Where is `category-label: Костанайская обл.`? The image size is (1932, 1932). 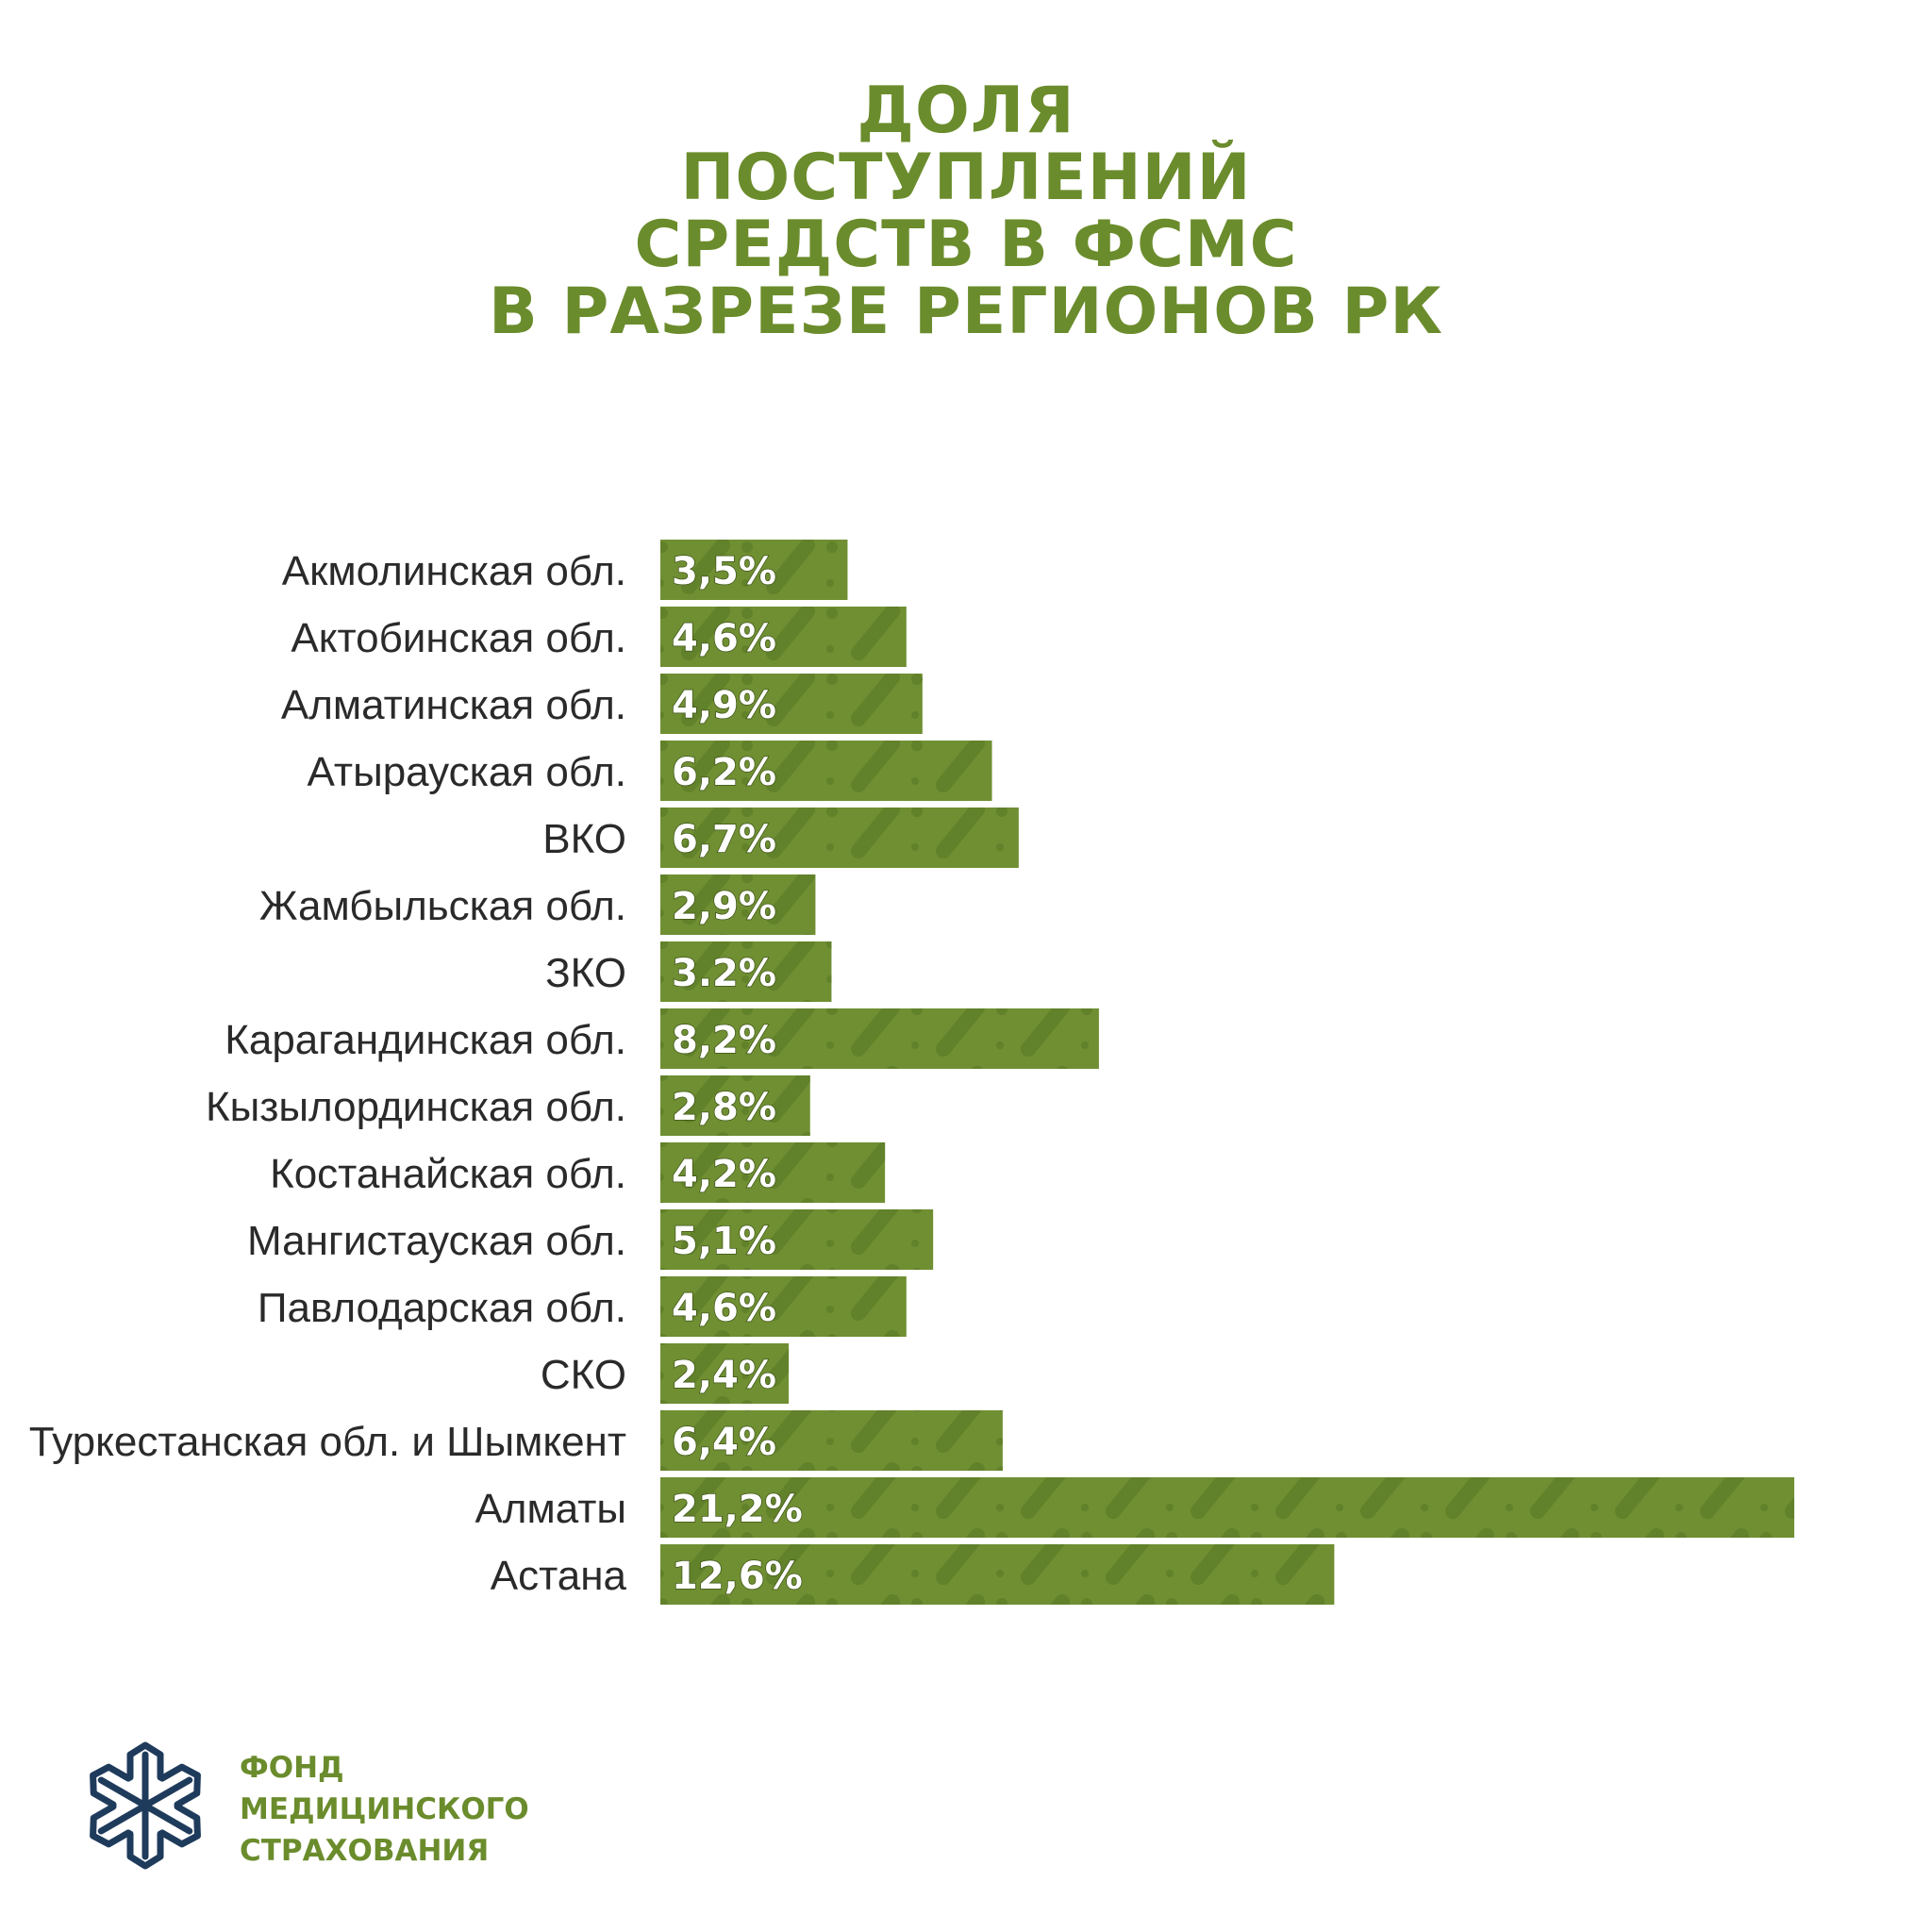 category-label: Костанайская обл. is located at coordinates (448, 1174).